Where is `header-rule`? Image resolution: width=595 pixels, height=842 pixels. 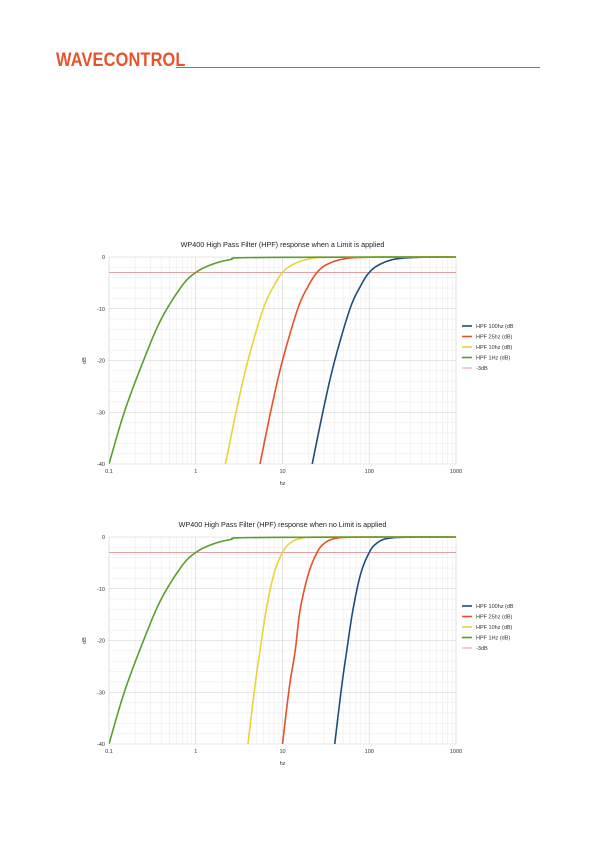
header-rule is located at coordinates (358, 67).